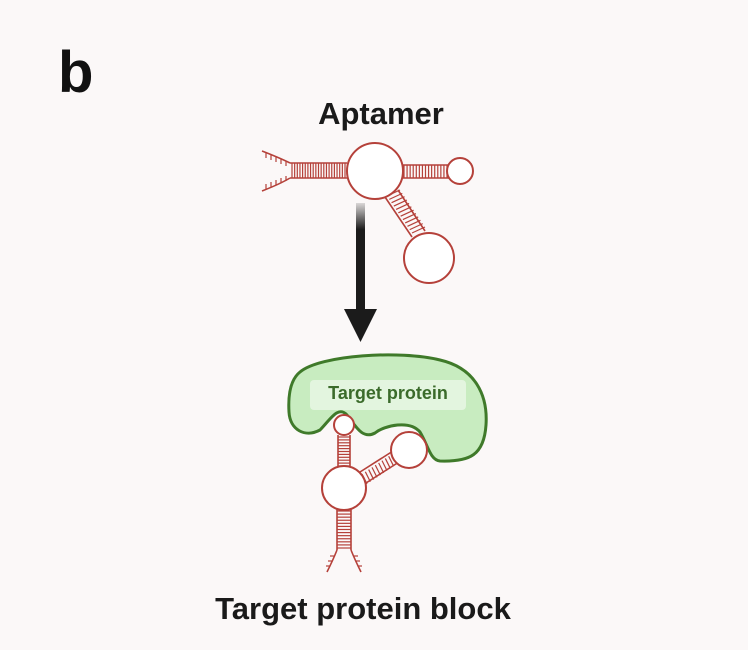  Describe the element at coordinates (375, 171) in the screenshot. I see `aptamer-central-loop` at that location.